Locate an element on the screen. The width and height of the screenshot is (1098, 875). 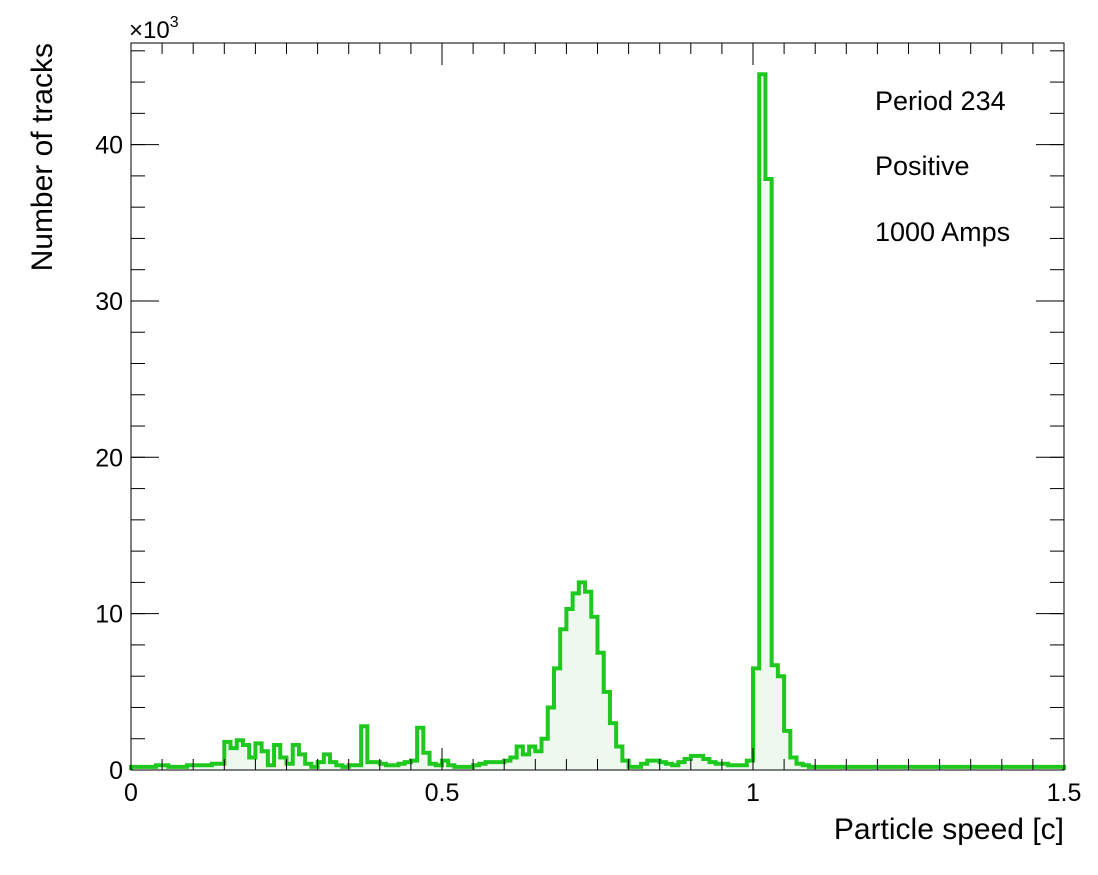
y-tick-label: 20 is located at coordinates (109, 458).